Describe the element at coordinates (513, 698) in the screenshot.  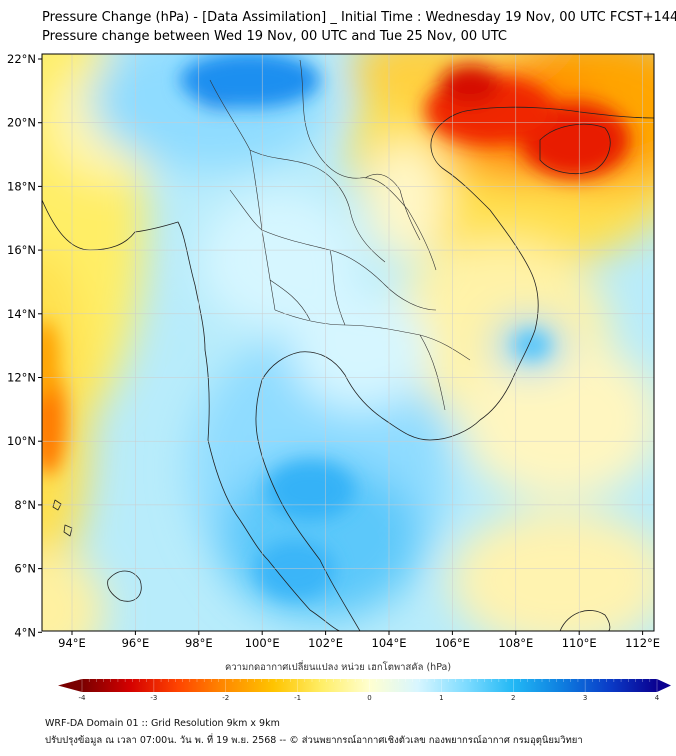
I see `colorbar-tick-label: 2` at that location.